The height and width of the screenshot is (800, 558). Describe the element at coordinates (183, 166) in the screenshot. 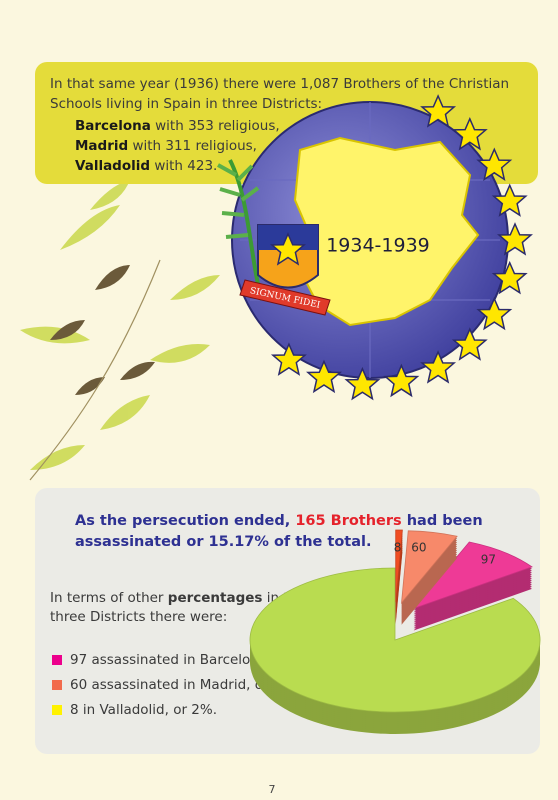

I see `district-text: with 423.` at that location.